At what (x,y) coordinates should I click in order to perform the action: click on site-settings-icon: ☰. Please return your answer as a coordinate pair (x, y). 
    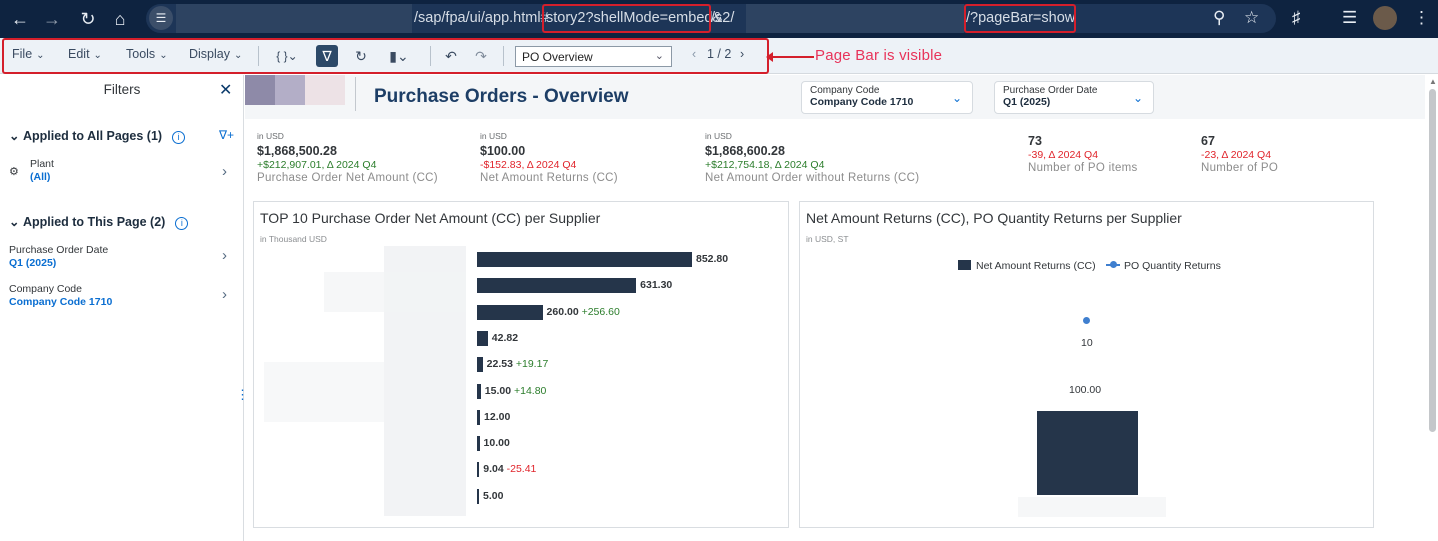
    Looking at the image, I should click on (161, 18).